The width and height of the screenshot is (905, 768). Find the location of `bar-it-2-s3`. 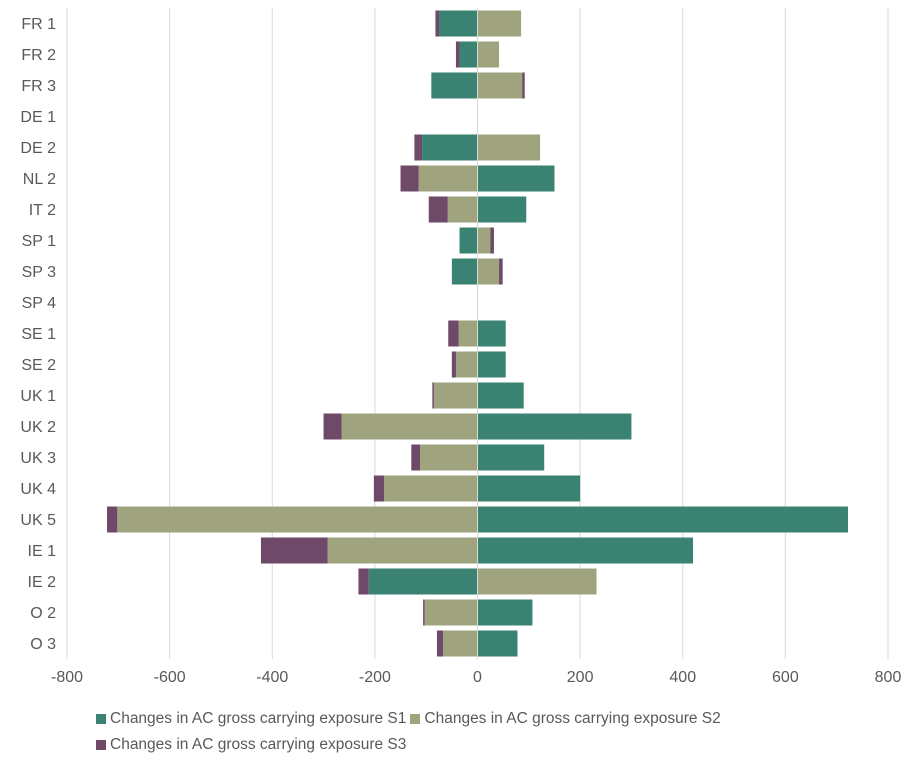

bar-it-2-s3 is located at coordinates (438, 209).